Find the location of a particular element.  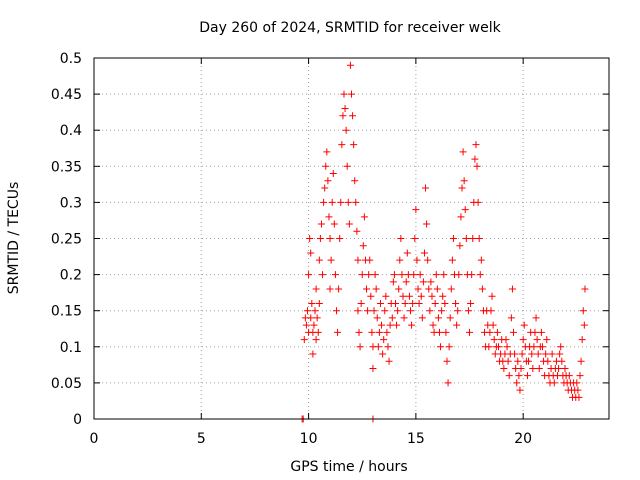

y-tick-label: 0.2 is located at coordinates (71, 276).